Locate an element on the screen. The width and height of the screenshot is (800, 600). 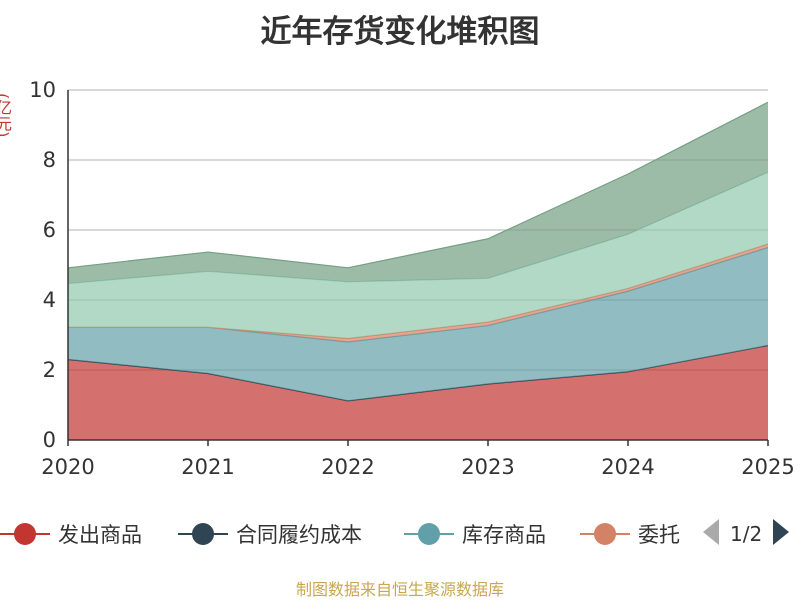
legend-label: 委托 is located at coordinates (659, 535).